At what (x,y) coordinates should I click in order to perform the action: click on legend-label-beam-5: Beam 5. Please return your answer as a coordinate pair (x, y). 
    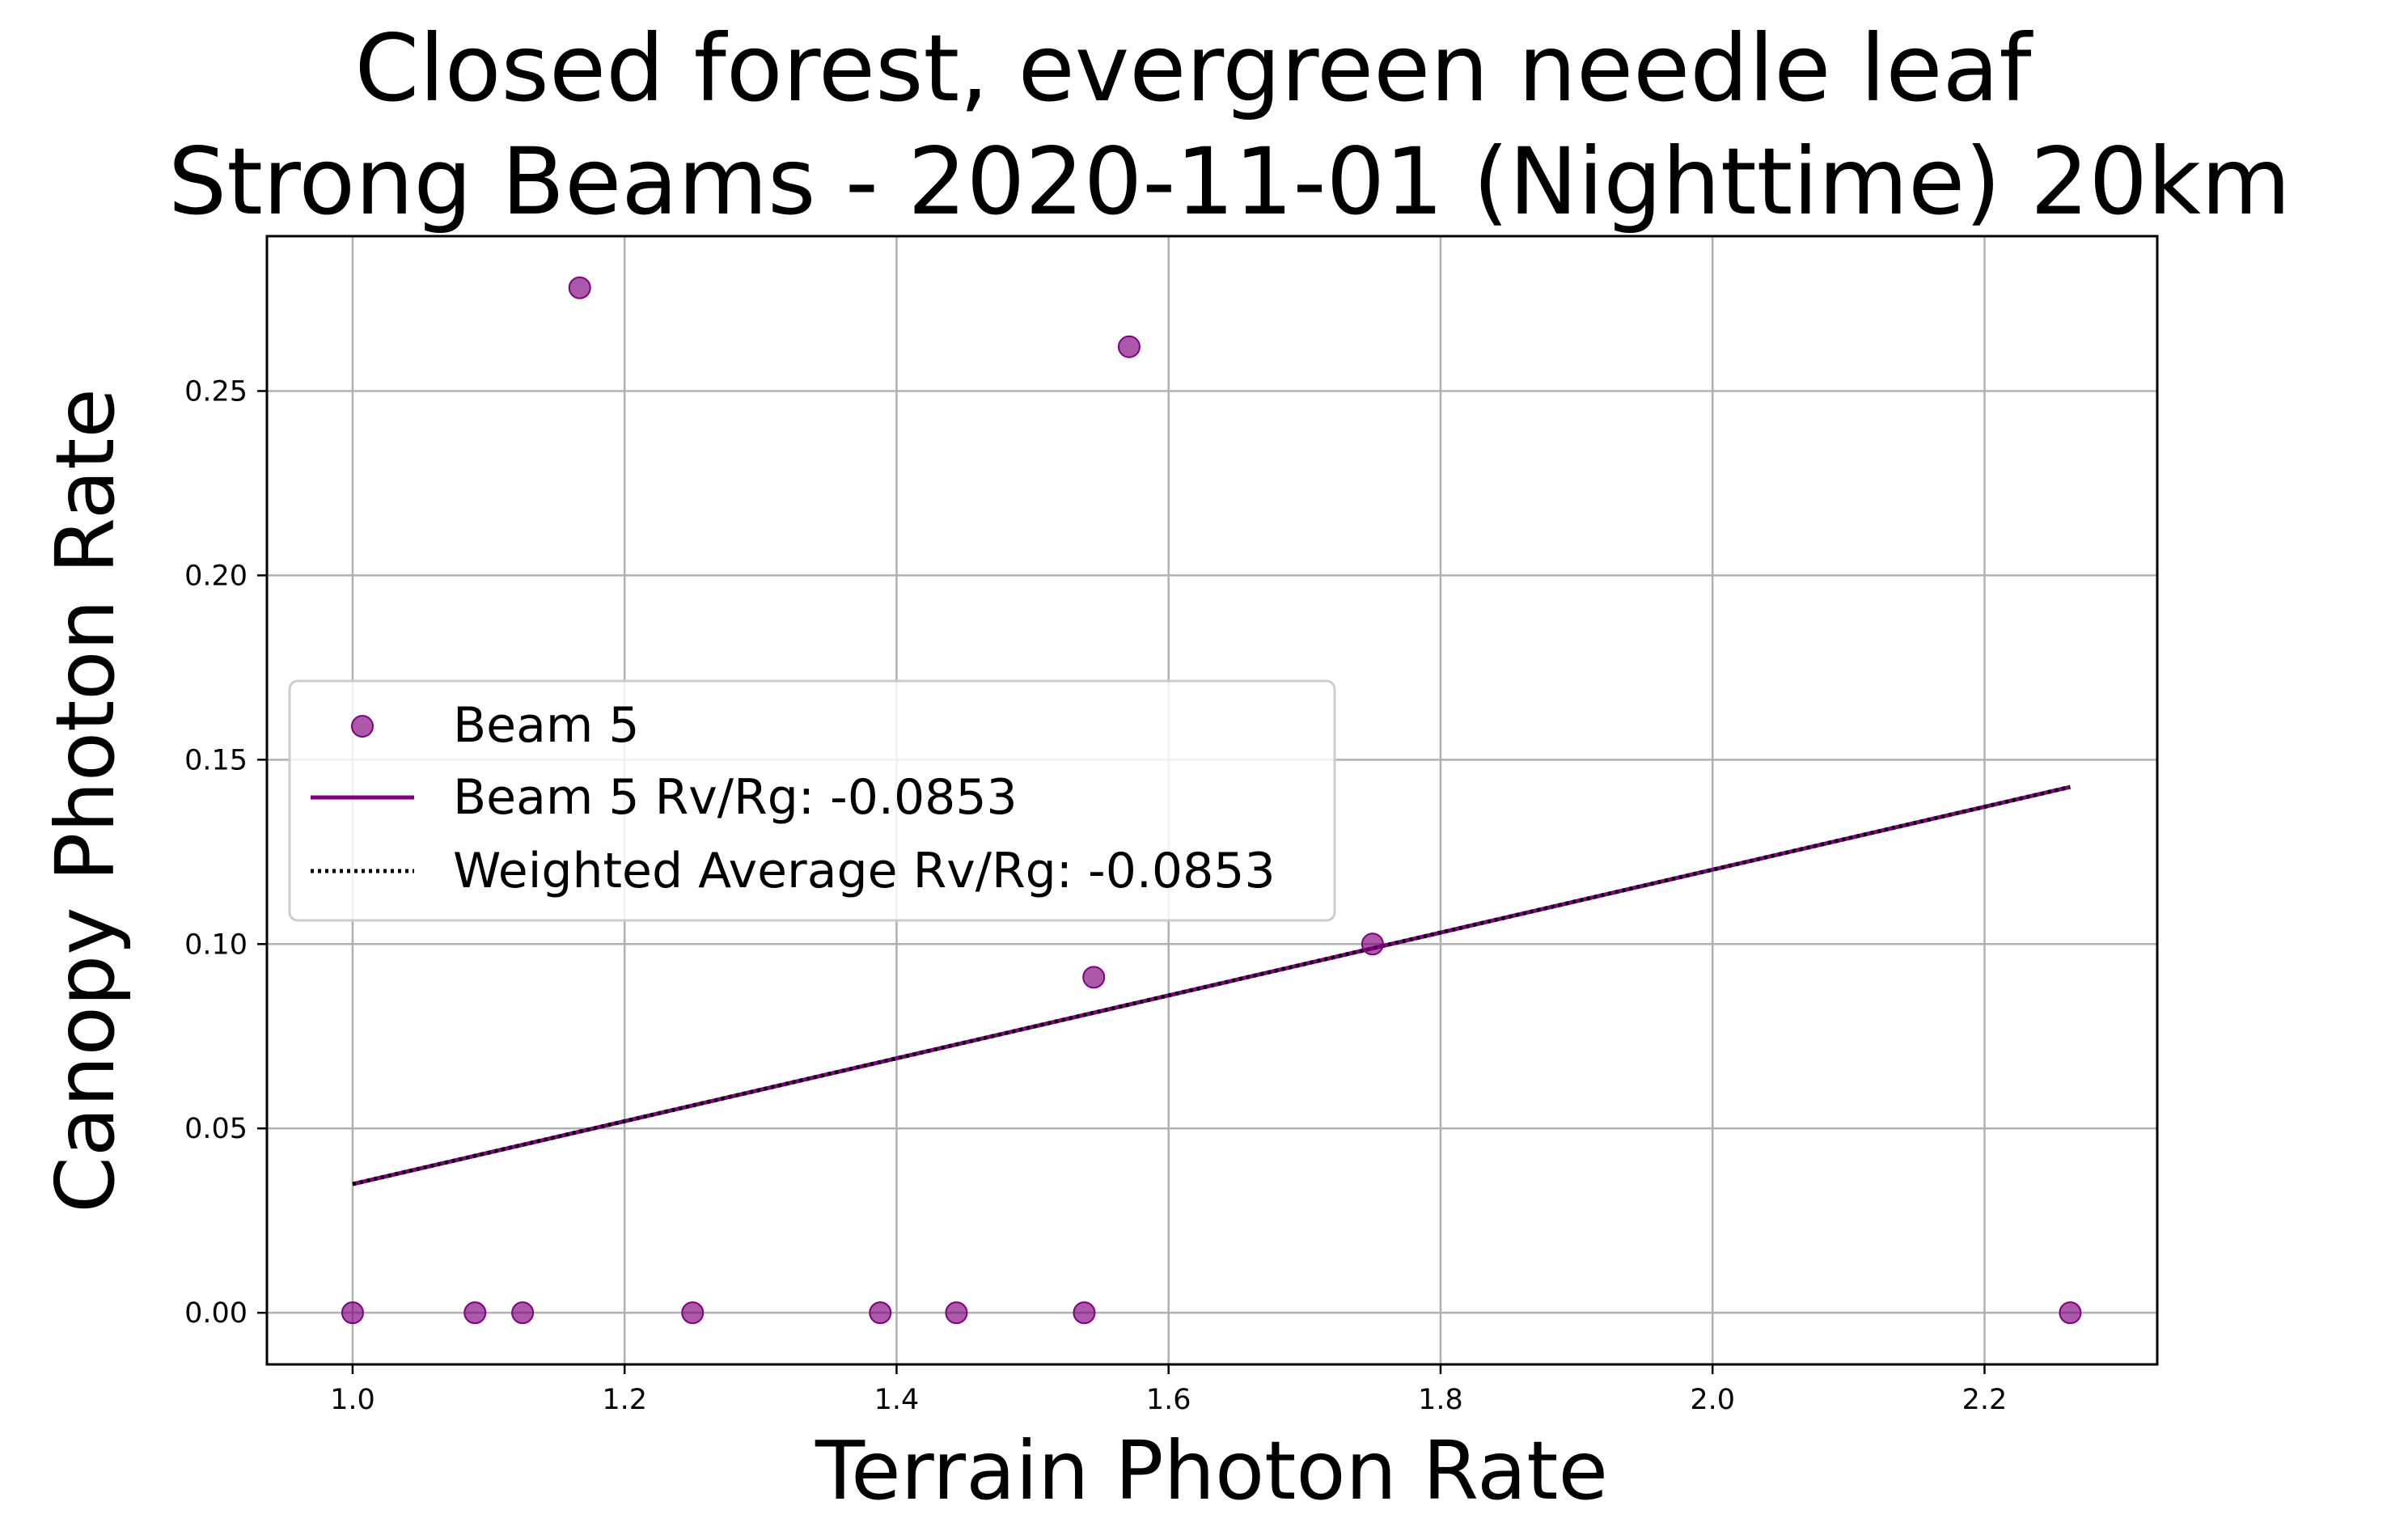
    Looking at the image, I should click on (546, 725).